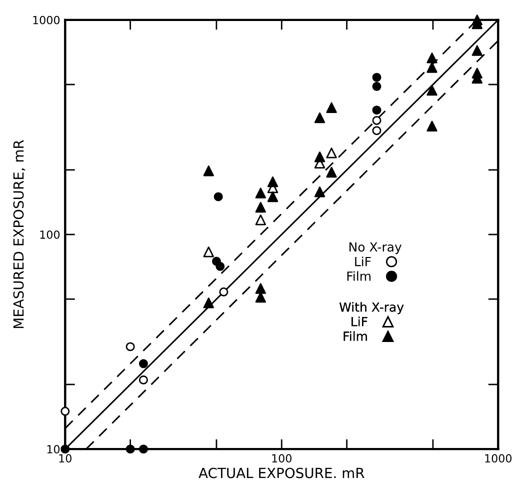 This screenshot has height=486, width=513. Describe the element at coordinates (19, 234) in the screenshot. I see `y-axis-title: MEASURED EXPOSURE, mR` at that location.